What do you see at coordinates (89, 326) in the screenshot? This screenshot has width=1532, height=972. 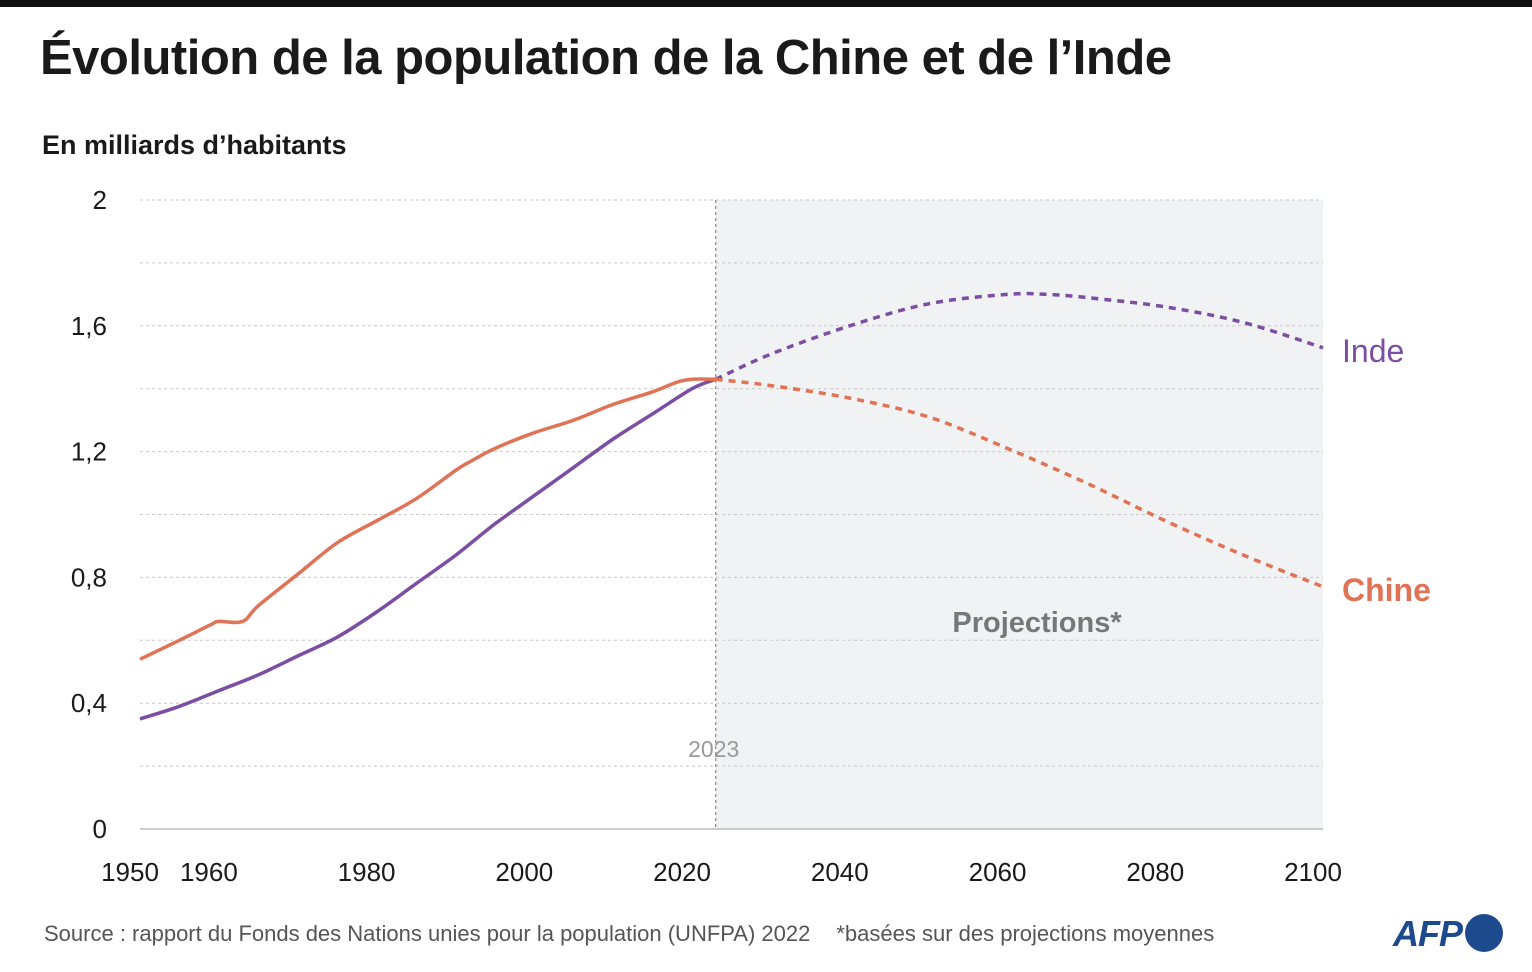 I see `y-tick-label: 1,6` at bounding box center [89, 326].